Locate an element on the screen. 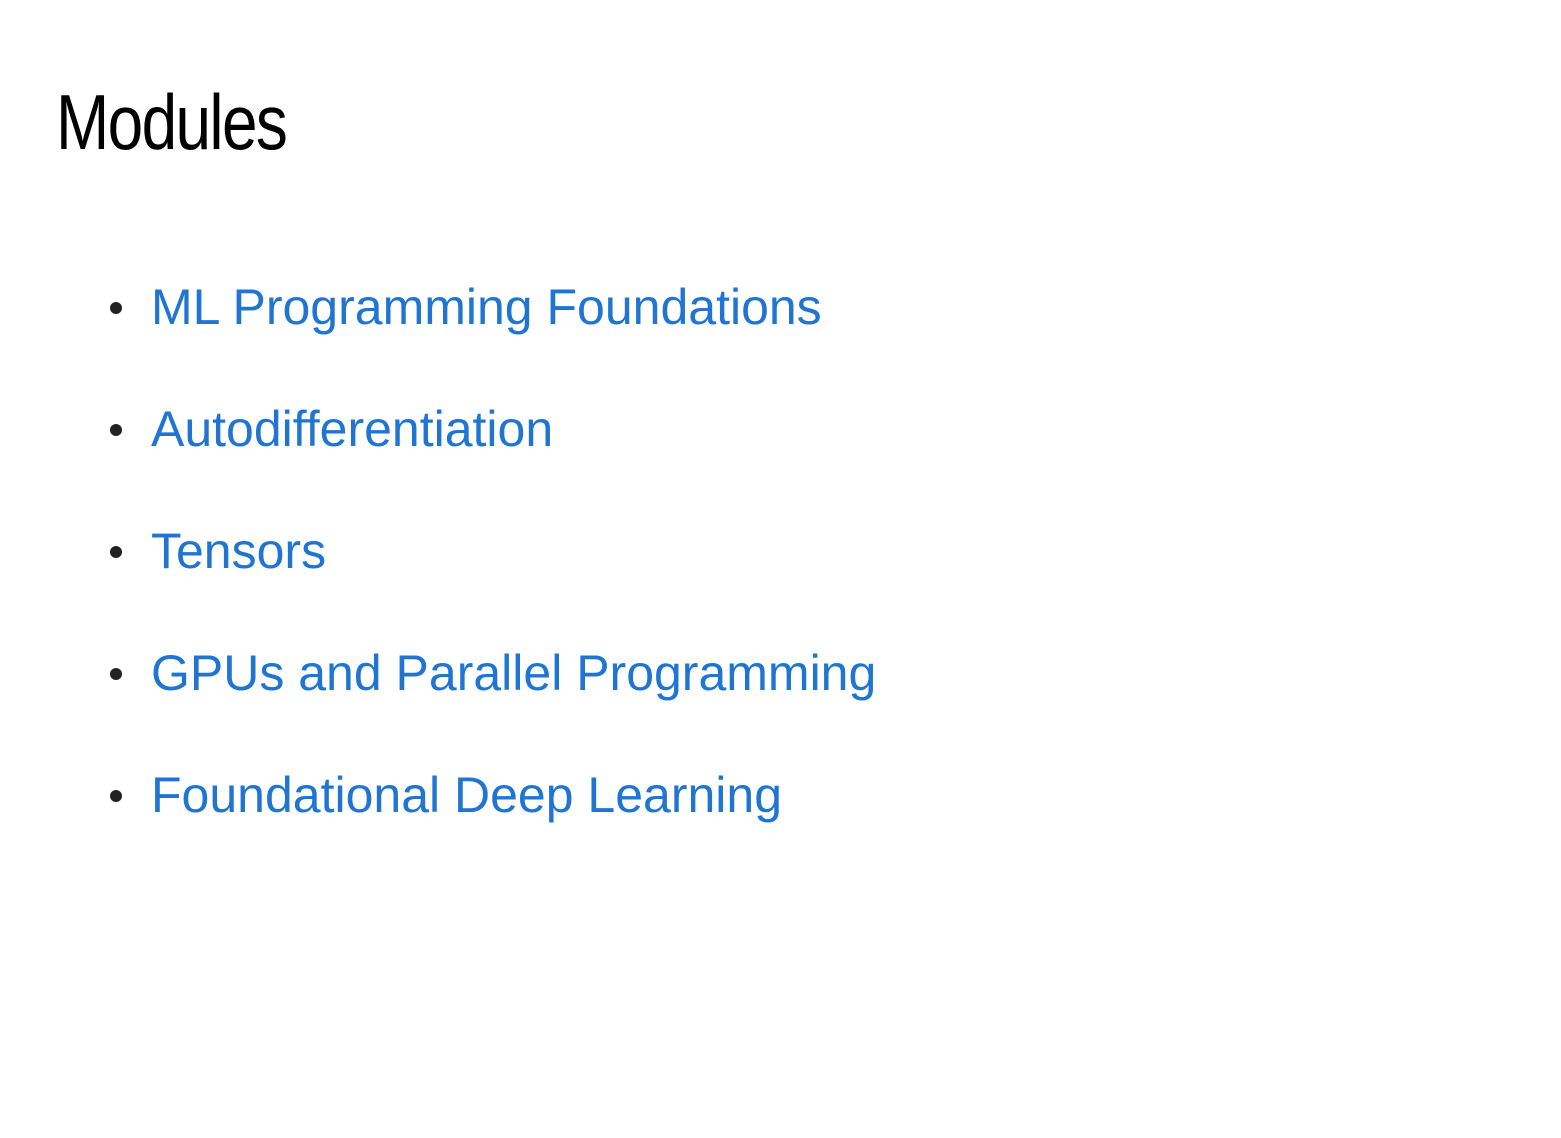  module-link-autodifferentiation: Autodifferentiation is located at coordinates (352, 429).